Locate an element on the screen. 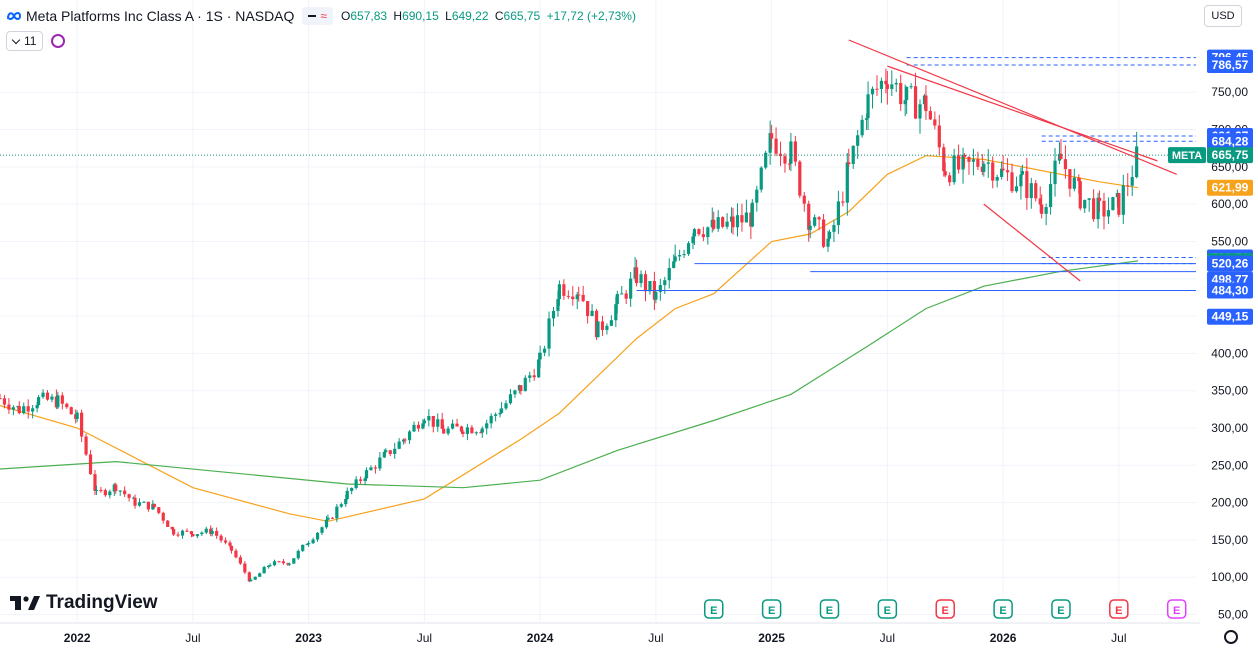 This screenshot has height=650, width=1258. price-tick-label: 150,00 is located at coordinates (1229, 540).